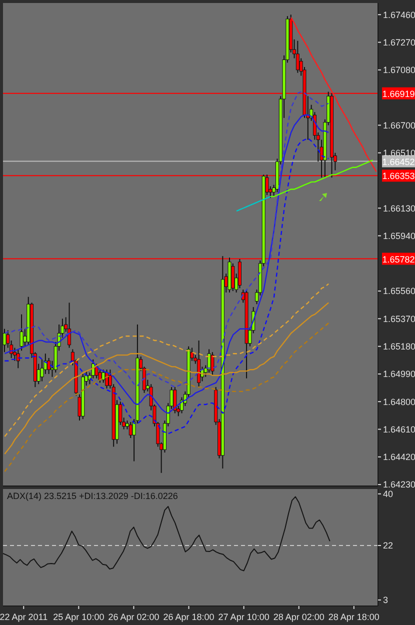 The height and width of the screenshot is (625, 415). I want to click on ref-line-label: 1.65782, so click(398, 259).